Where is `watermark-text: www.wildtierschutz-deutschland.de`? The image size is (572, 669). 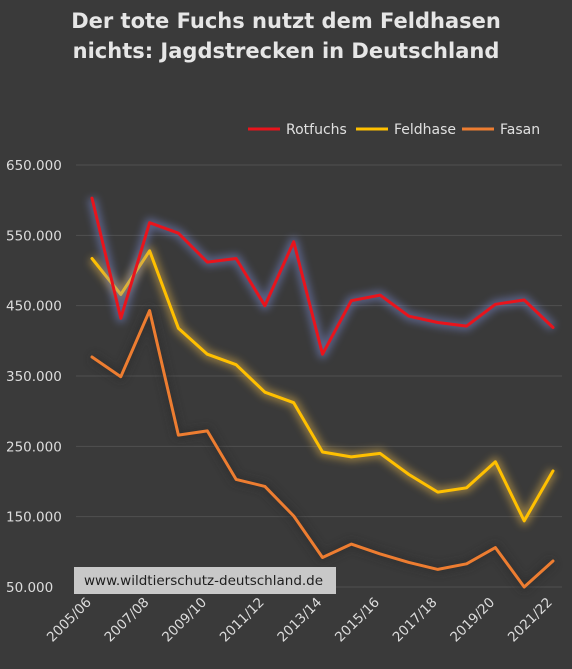
watermark-text: www.wildtierschutz-deutschland.de is located at coordinates (203, 581).